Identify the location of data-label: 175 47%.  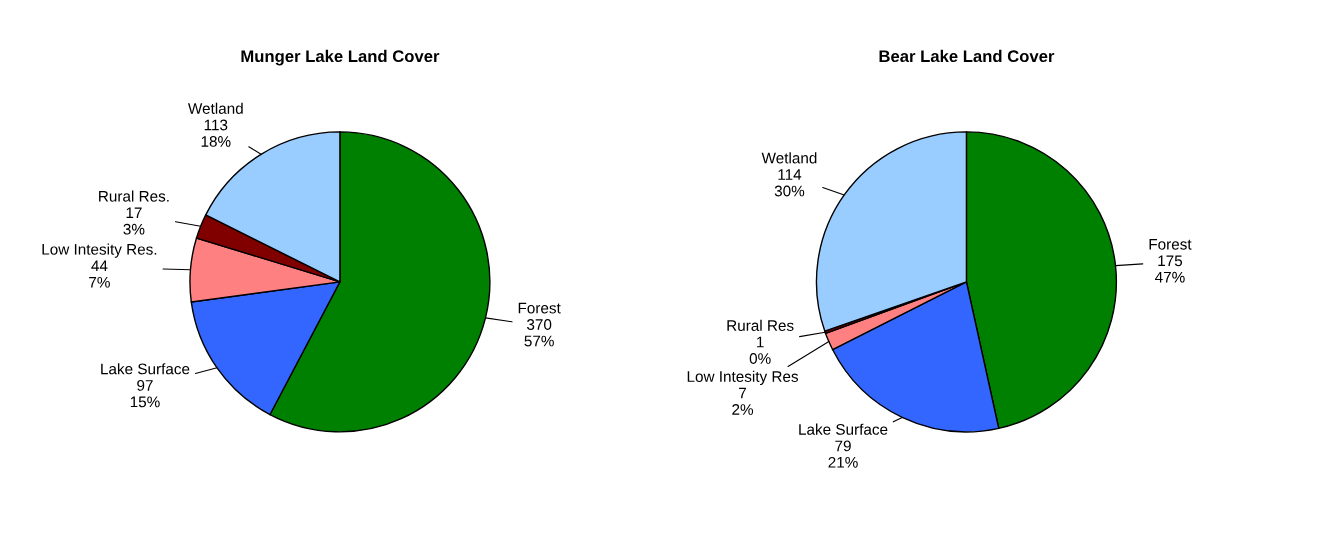
(1170, 269).